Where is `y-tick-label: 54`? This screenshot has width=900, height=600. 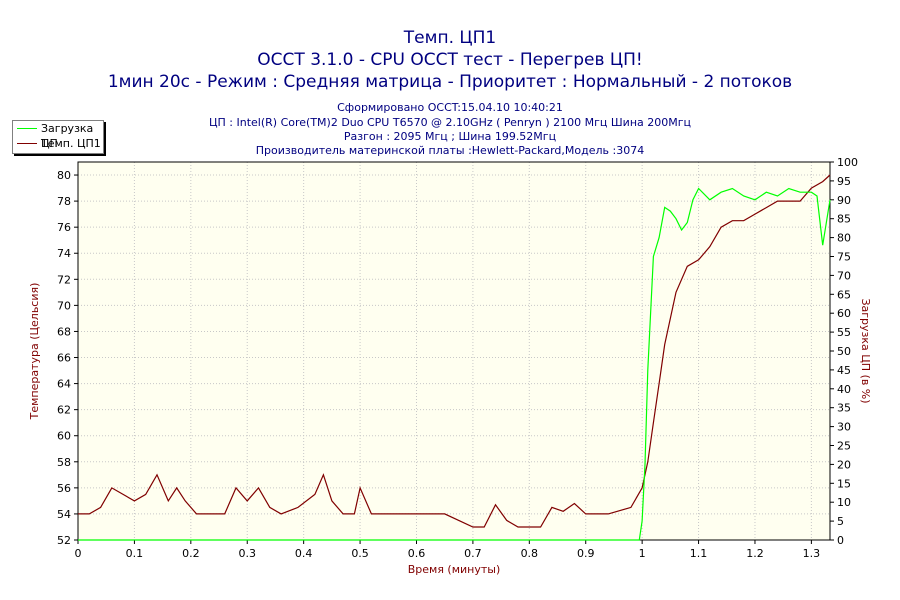
y-tick-label: 54 is located at coordinates (64, 514).